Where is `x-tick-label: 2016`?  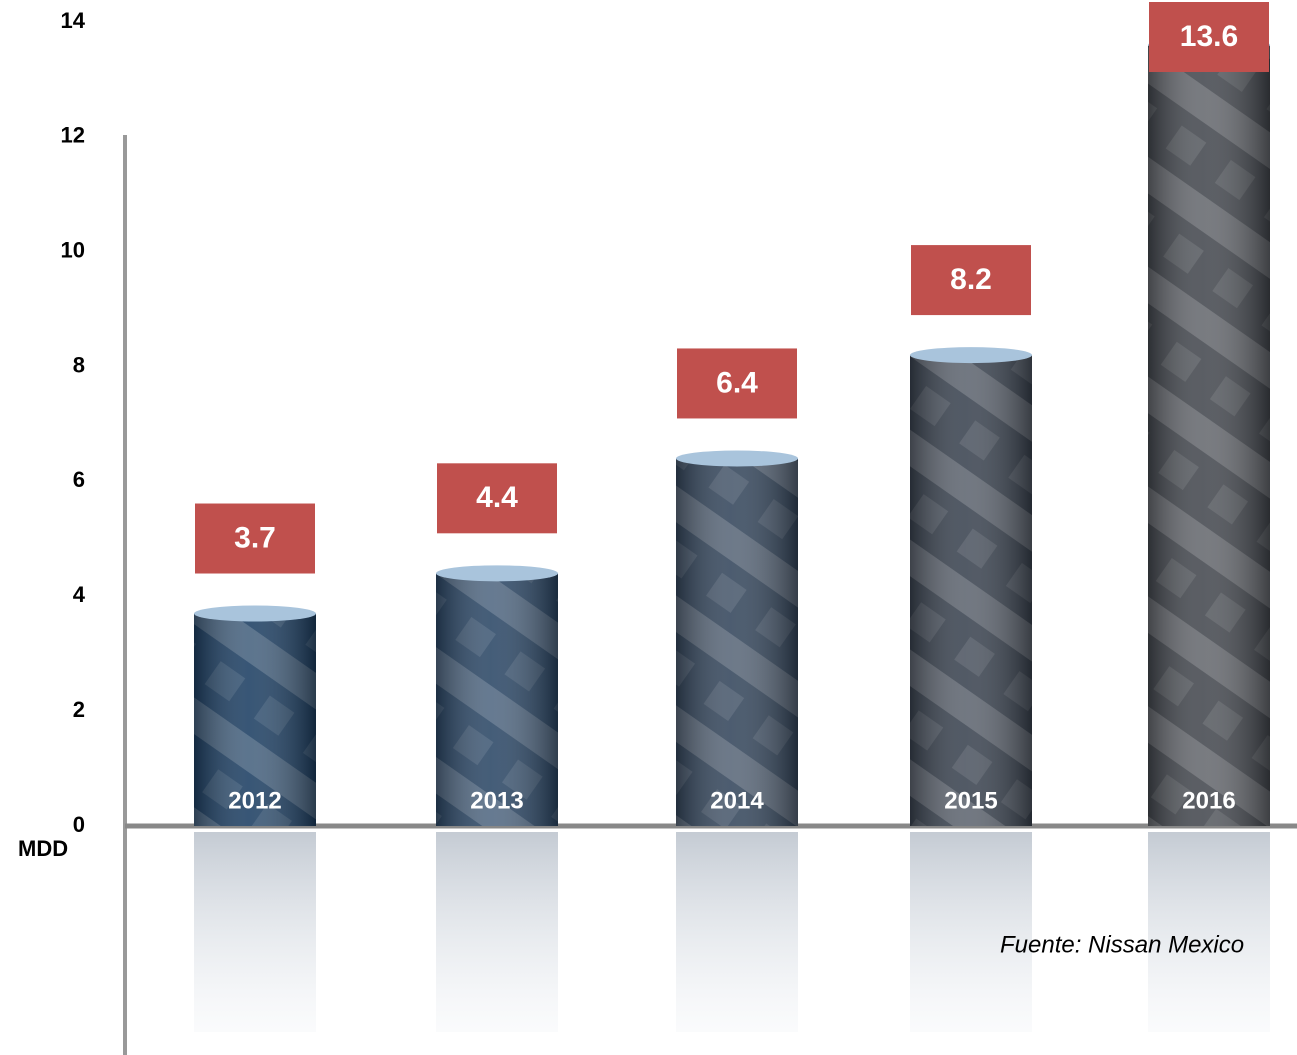
x-tick-label: 2016 is located at coordinates (1208, 800).